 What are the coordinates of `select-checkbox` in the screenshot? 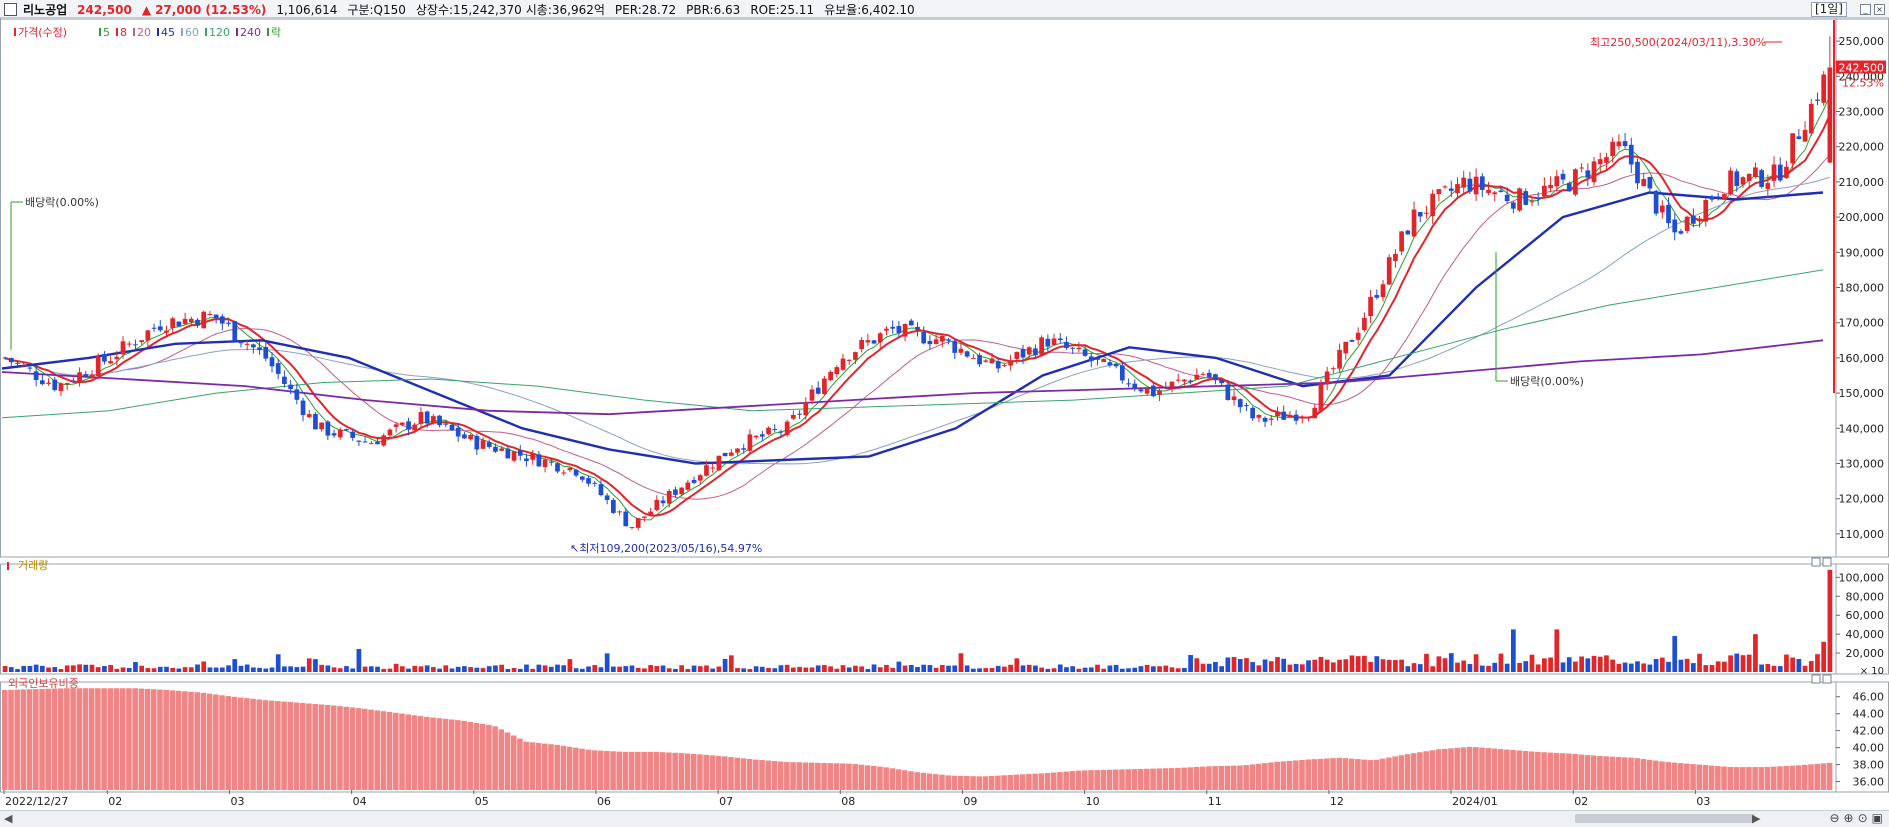 It's located at (10, 9).